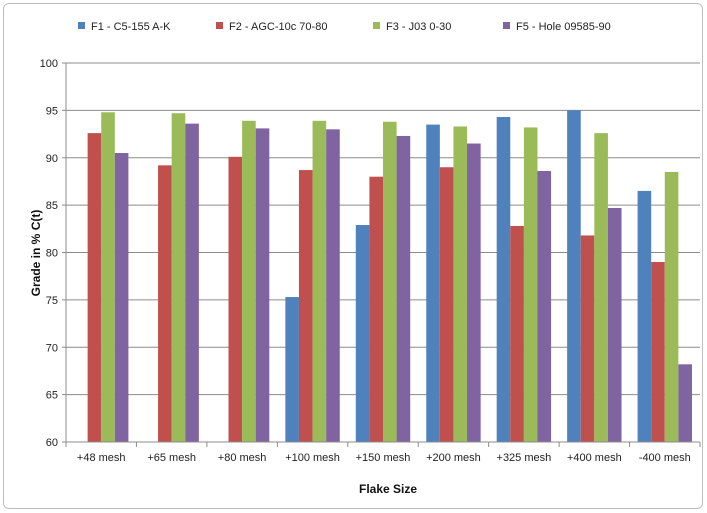 This screenshot has width=707, height=513. What do you see at coordinates (52, 443) in the screenshot?
I see `y-tick-label: 60` at bounding box center [52, 443].